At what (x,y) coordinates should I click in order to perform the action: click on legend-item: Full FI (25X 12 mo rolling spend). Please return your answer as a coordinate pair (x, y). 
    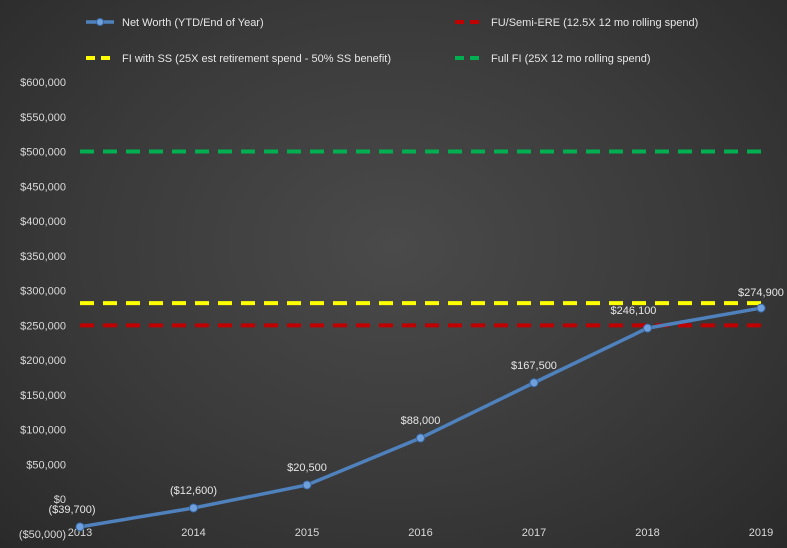
    Looking at the image, I should click on (553, 59).